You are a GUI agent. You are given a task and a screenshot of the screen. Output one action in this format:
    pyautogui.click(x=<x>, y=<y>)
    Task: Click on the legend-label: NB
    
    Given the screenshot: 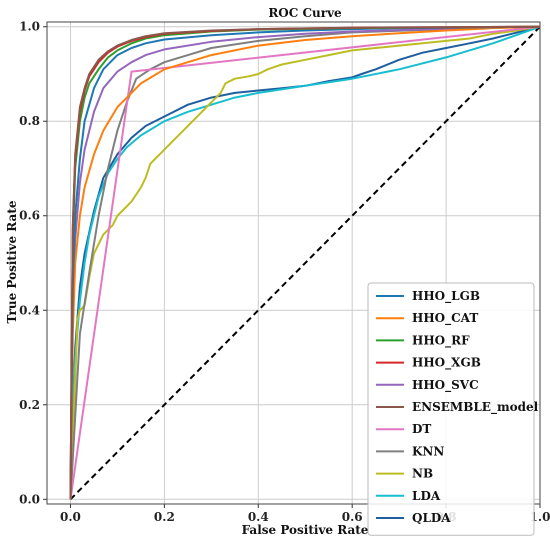 What is the action you would take?
    pyautogui.click(x=422, y=474)
    